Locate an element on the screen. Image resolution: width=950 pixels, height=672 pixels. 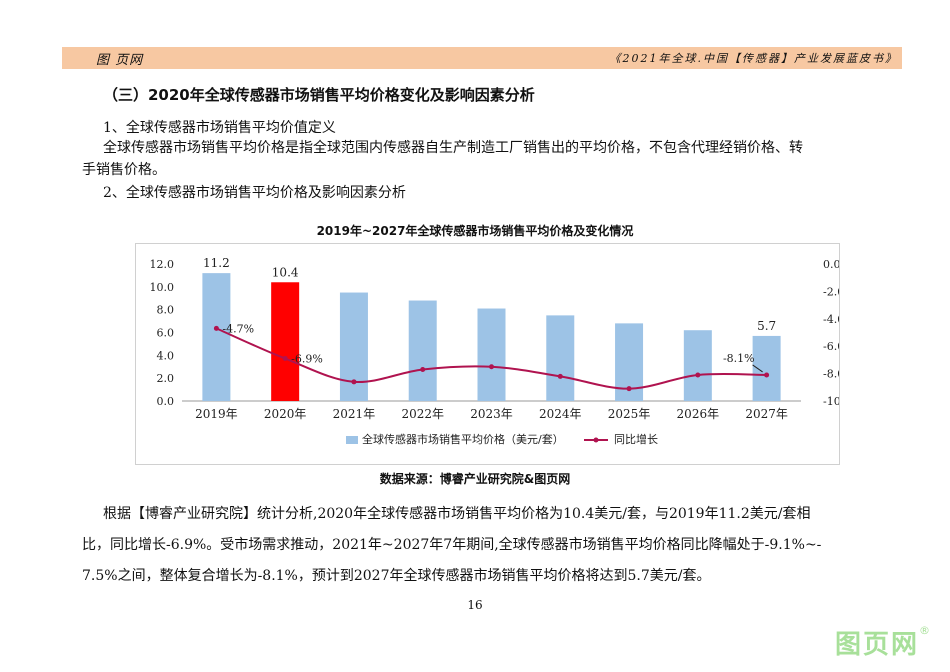
x-tick-label: 2020年 is located at coordinates (285, 414).